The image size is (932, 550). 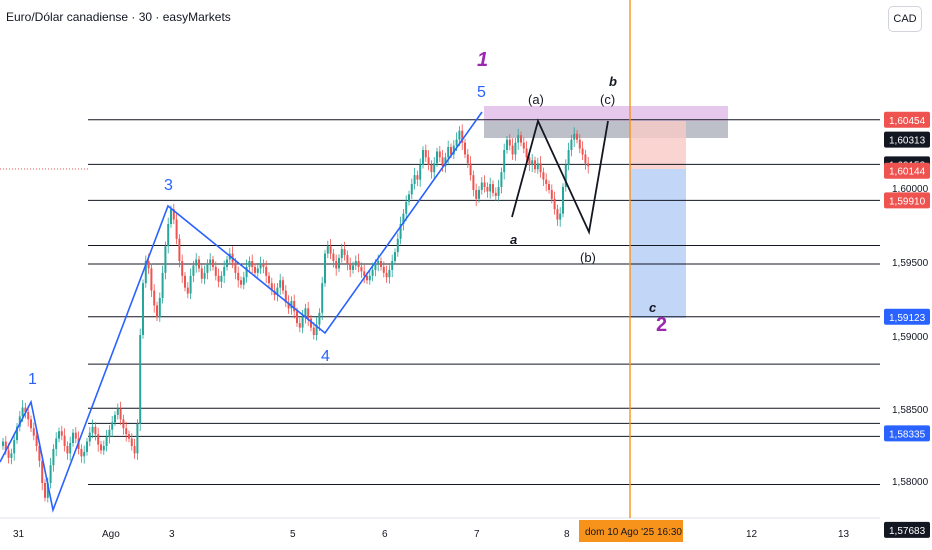 I want to click on y-tick-label: 1,58500, so click(x=910, y=410).